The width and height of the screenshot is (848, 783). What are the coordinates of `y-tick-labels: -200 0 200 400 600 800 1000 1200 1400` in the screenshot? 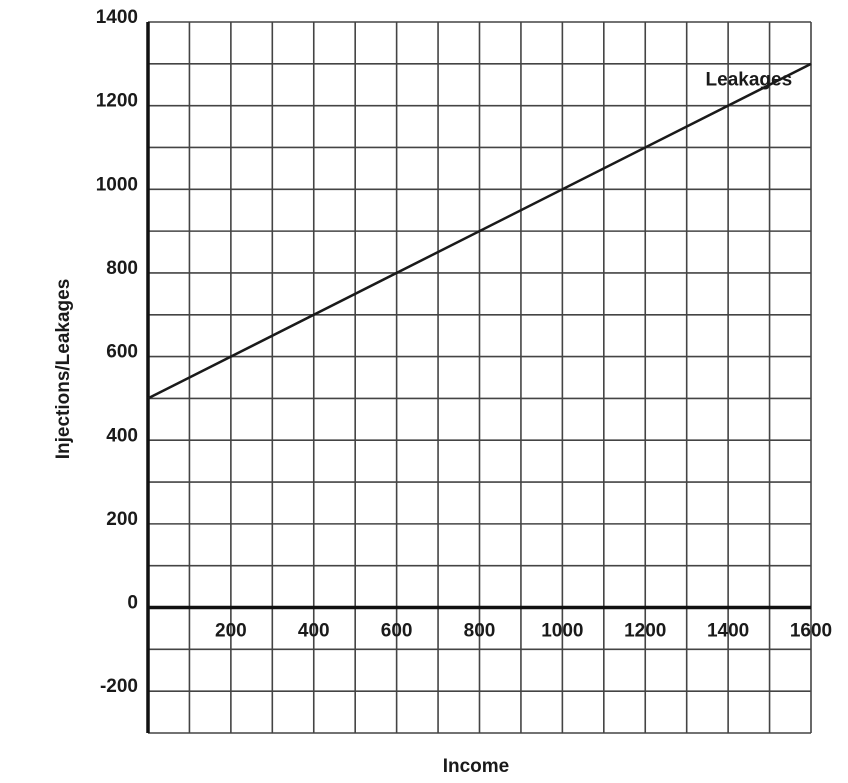 It's located at (117, 352).